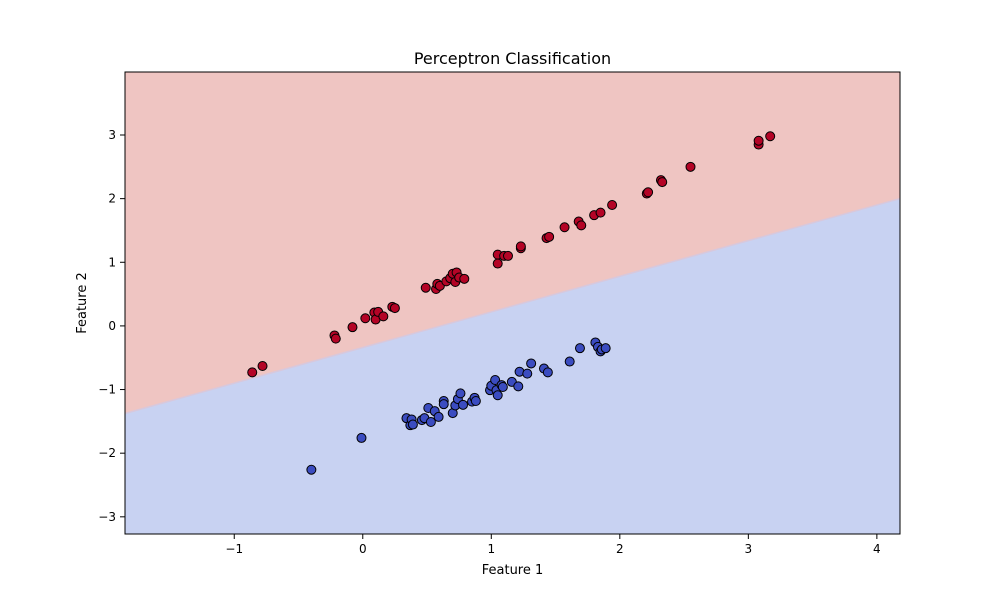 This screenshot has width=1000, height=604. Describe the element at coordinates (877, 549) in the screenshot. I see `x-tick-label: 4` at that location.